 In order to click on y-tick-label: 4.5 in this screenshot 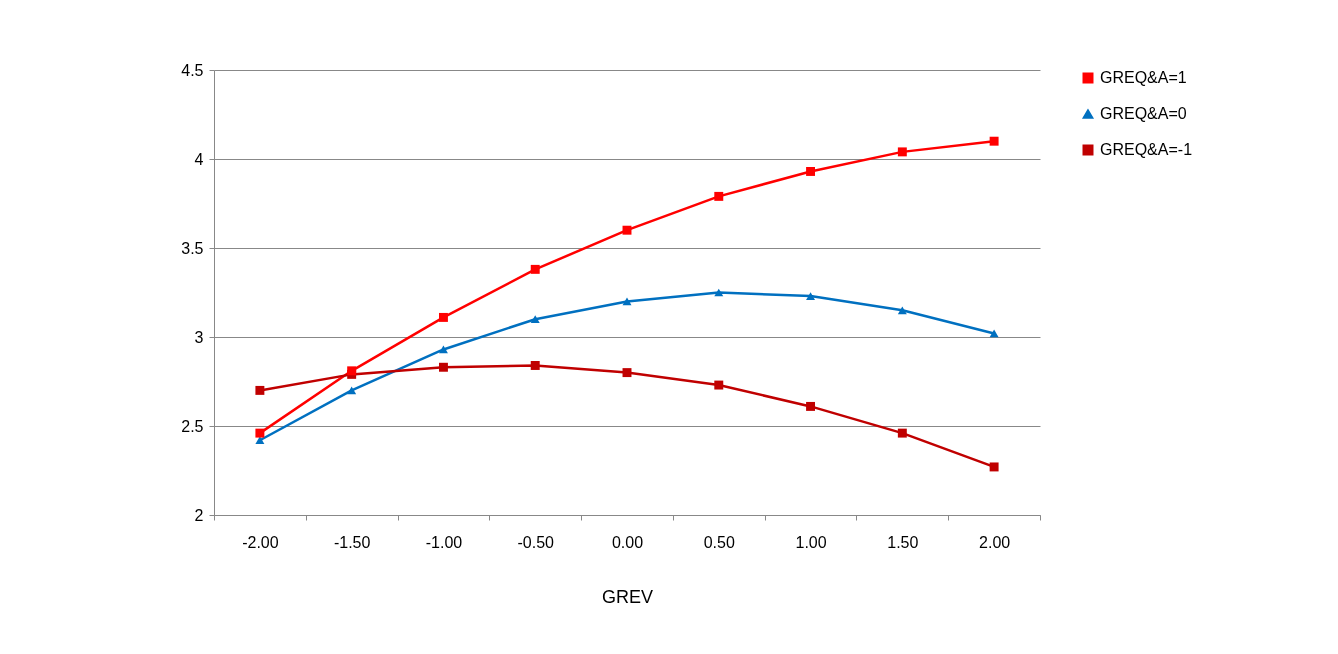, I will do `click(192, 70)`.